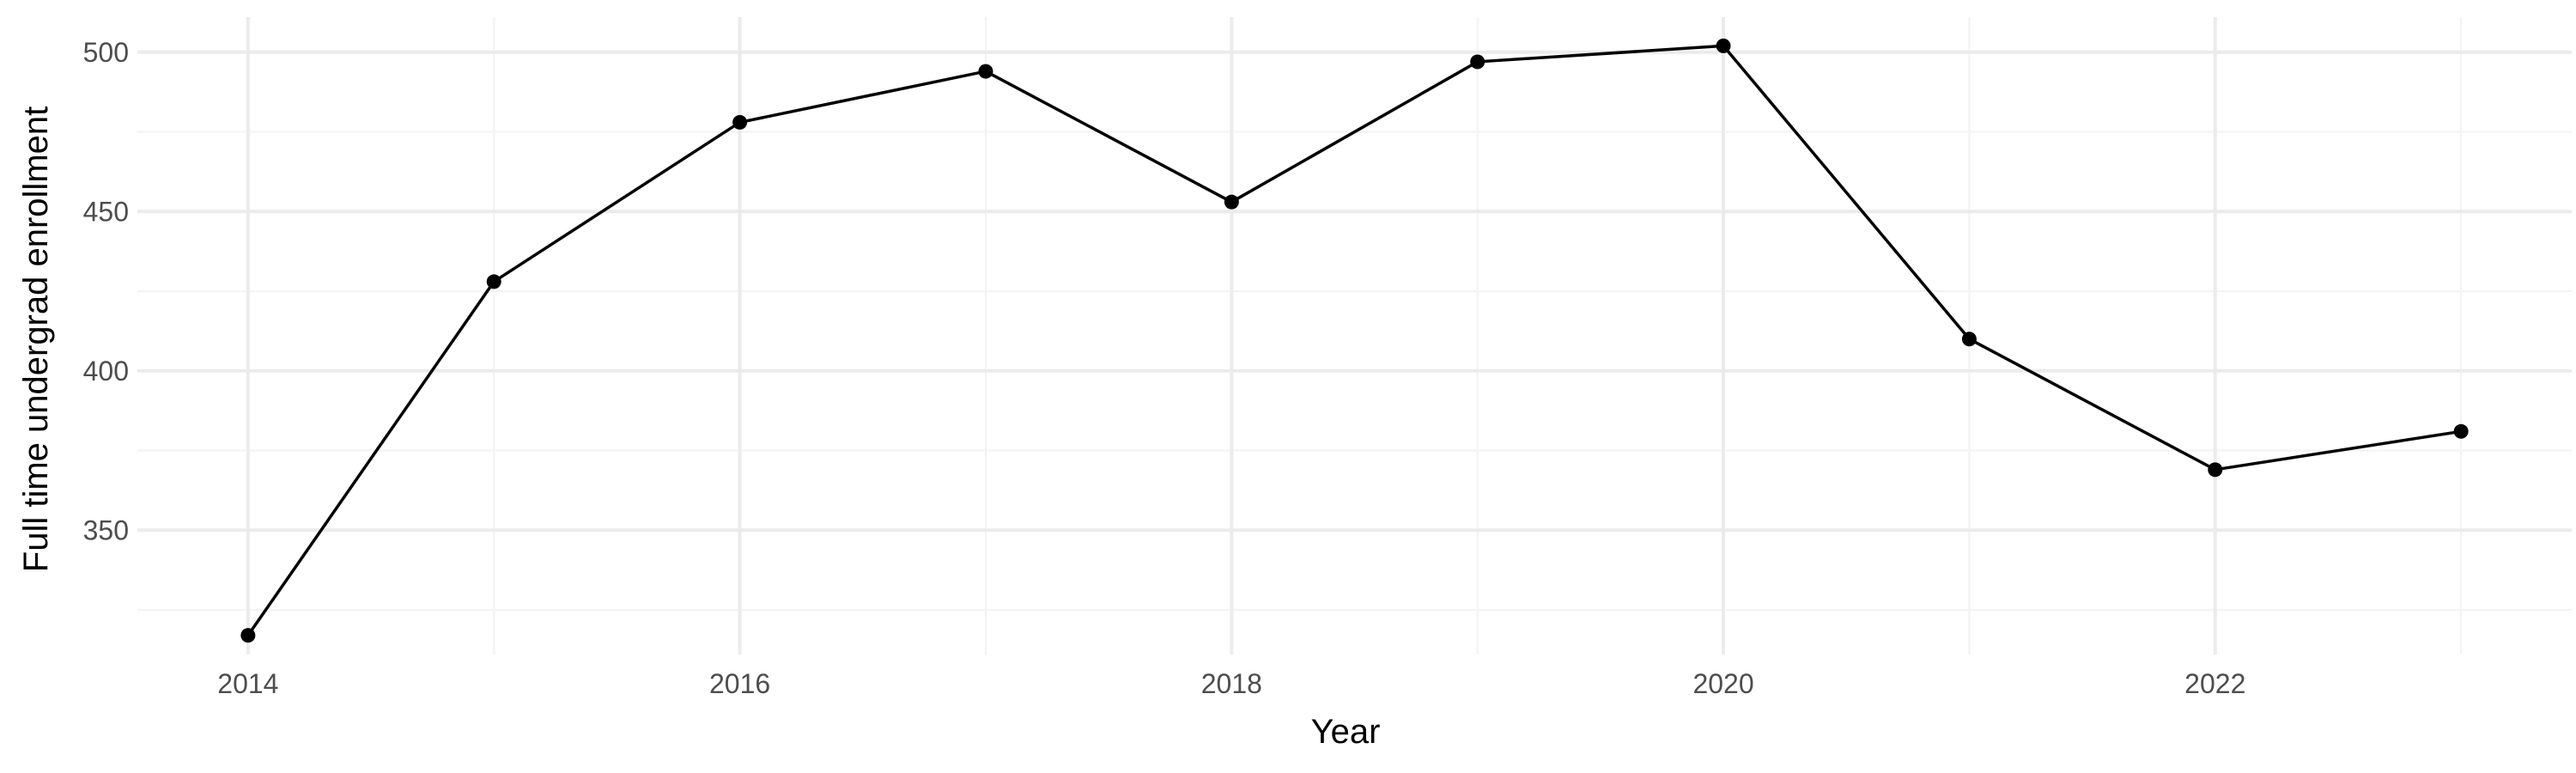 The image size is (2576, 773). What do you see at coordinates (1346, 732) in the screenshot?
I see `x-axis-title: Year` at bounding box center [1346, 732].